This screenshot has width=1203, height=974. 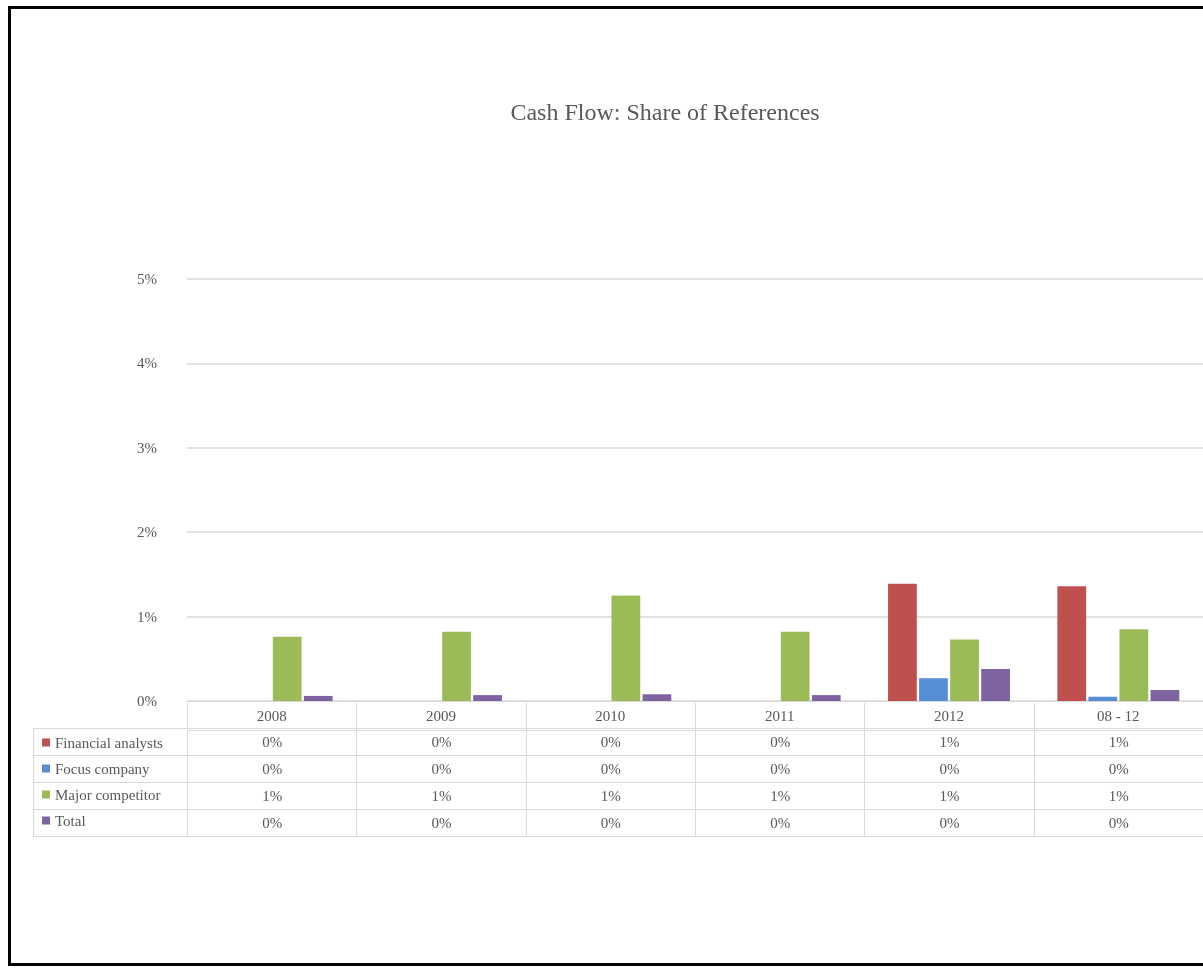 I want to click on x-tick-label: 2012, so click(x=949, y=715).